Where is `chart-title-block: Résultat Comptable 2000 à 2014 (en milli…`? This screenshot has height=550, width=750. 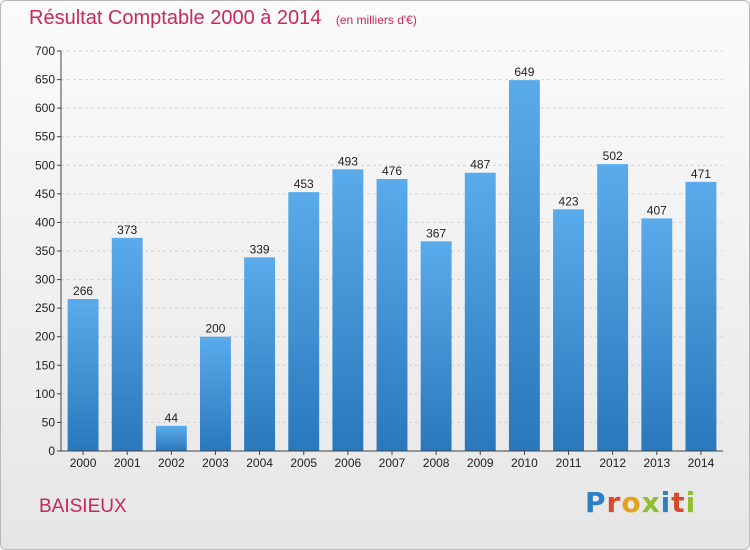
chart-title-block: Résultat Comptable 2000 à 2014 (en milli… is located at coordinates (223, 18).